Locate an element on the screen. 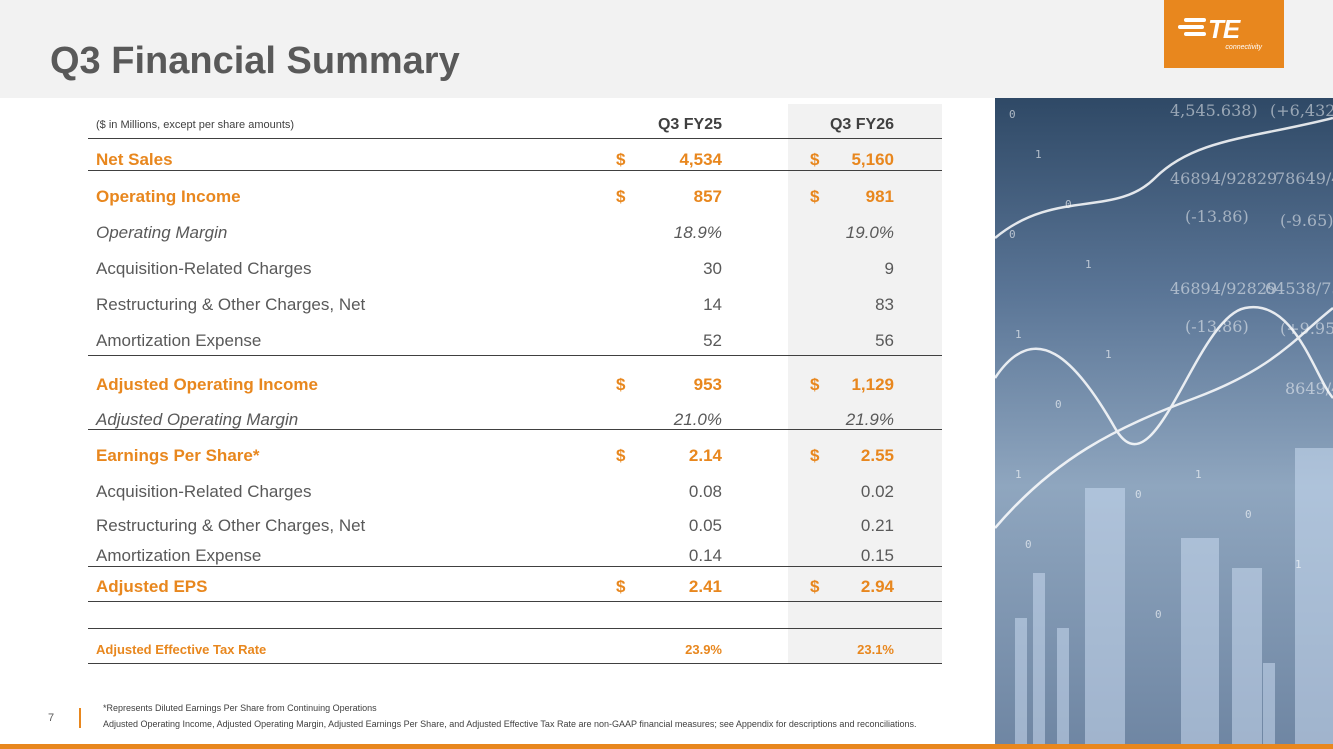 This screenshot has width=1333, height=749. page-number: 7 is located at coordinates (51, 718).